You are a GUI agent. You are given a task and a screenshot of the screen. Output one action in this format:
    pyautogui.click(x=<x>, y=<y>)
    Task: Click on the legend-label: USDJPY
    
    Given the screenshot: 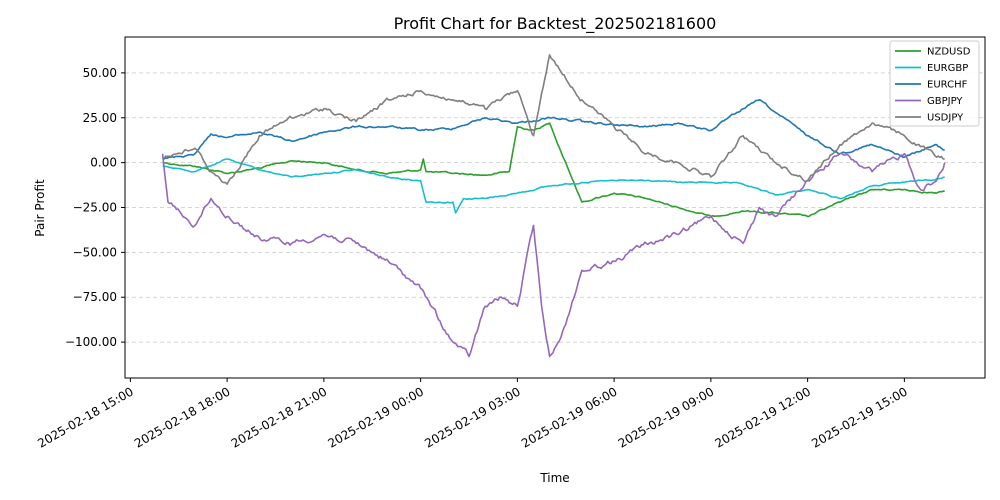 What is the action you would take?
    pyautogui.click(x=945, y=118)
    